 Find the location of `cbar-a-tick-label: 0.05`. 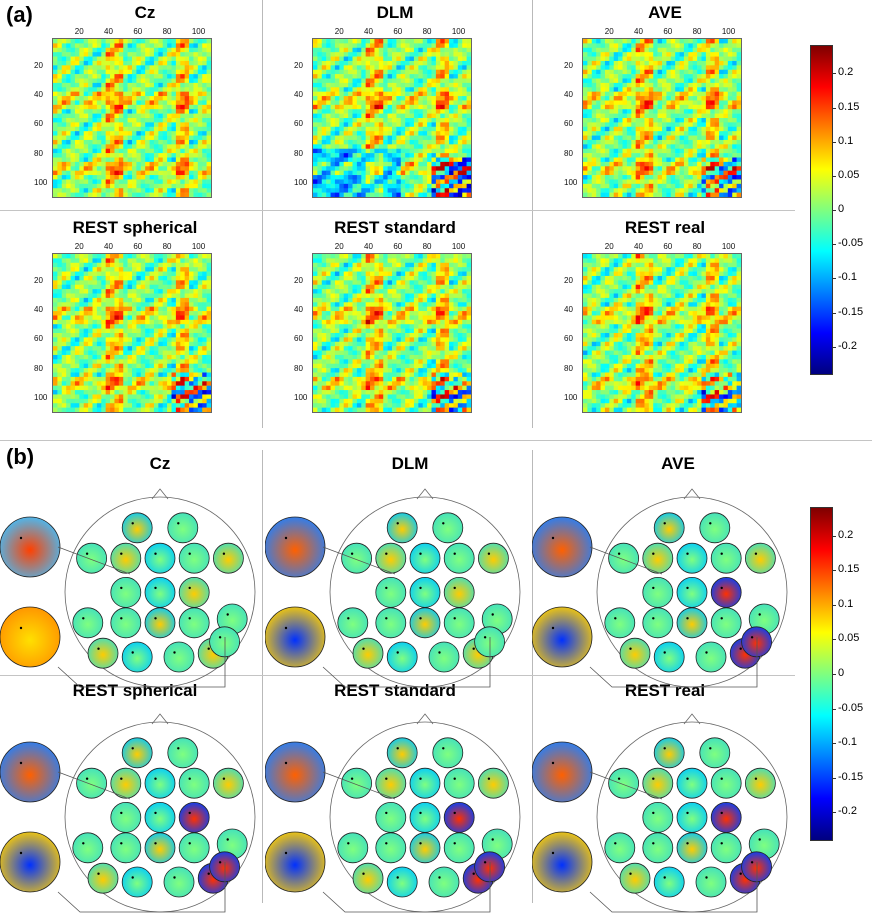

cbar-a-tick-label: 0.05 is located at coordinates (849, 174).